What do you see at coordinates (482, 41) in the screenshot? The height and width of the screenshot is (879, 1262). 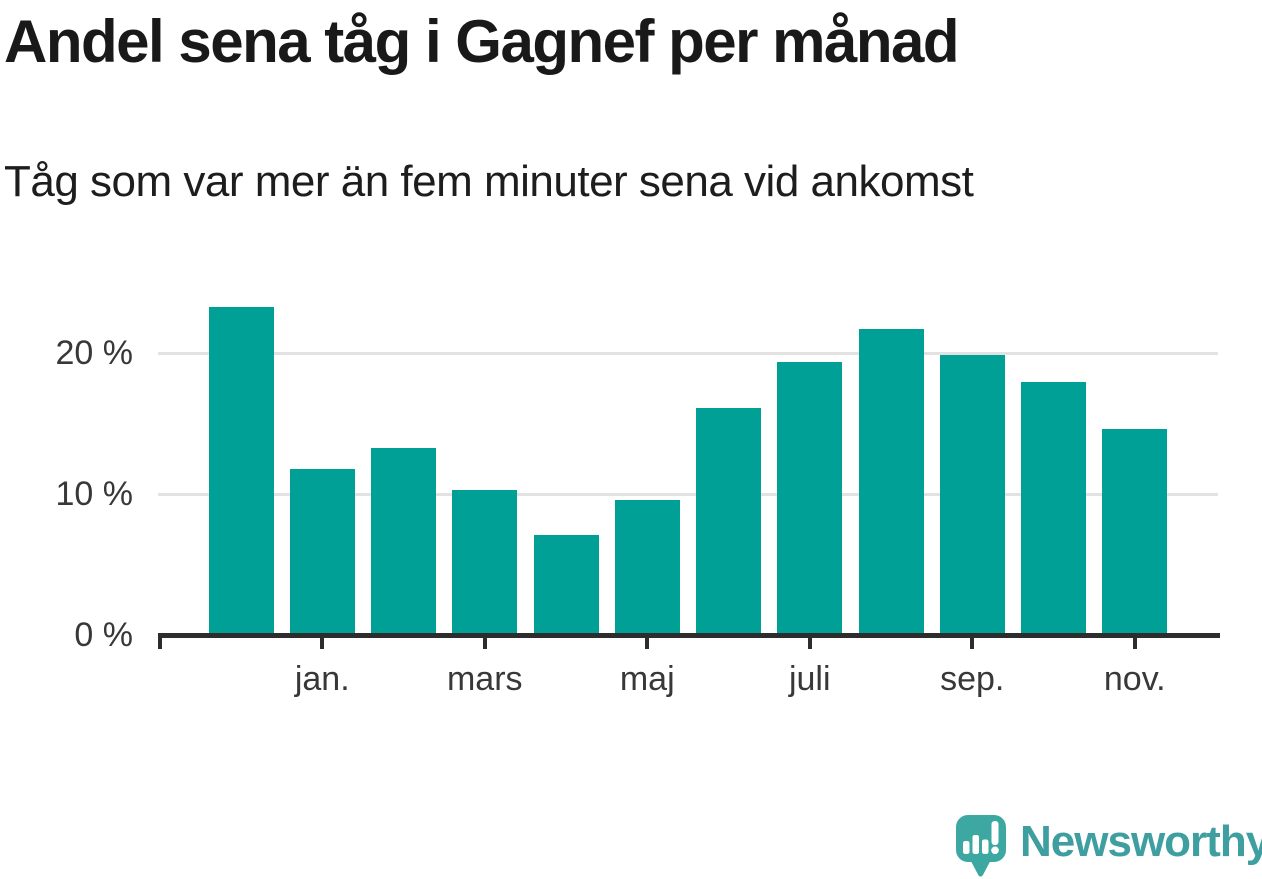 I see `chart-title: Andel sena tåg i Gagnef per månad` at bounding box center [482, 41].